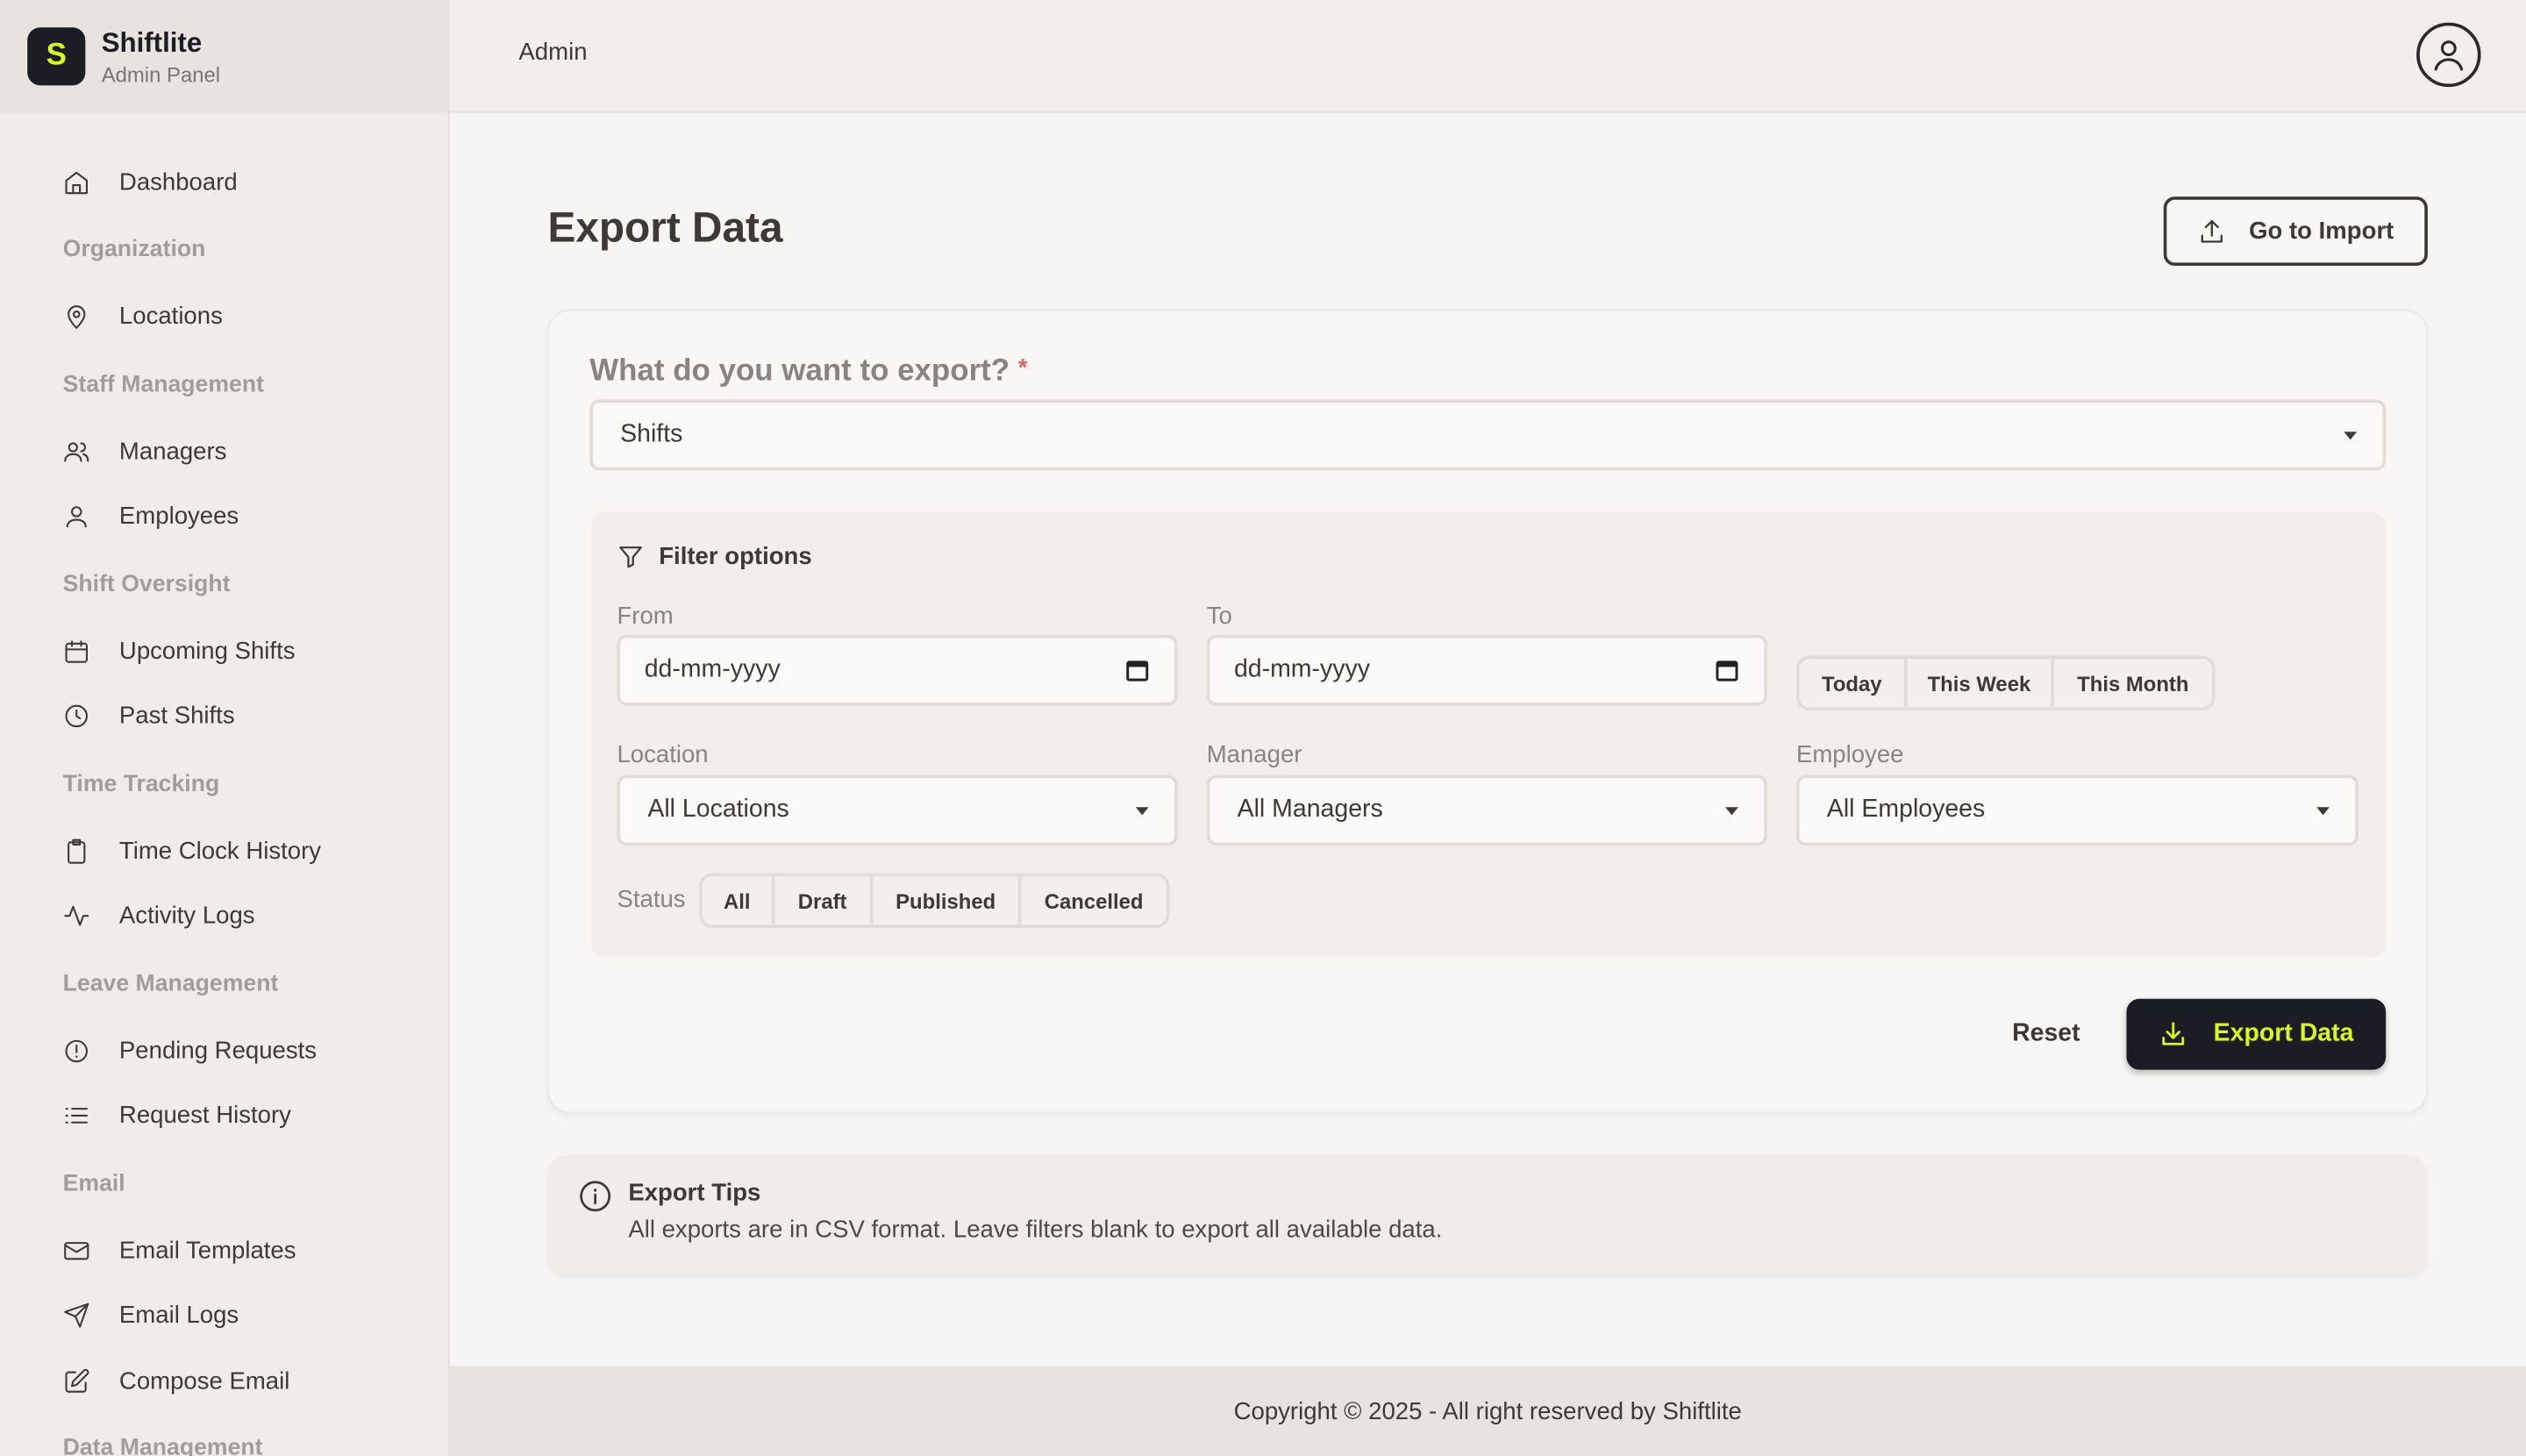 Image resolution: width=2526 pixels, height=1456 pixels. Describe the element at coordinates (76, 517) in the screenshot. I see `user-icon` at that location.